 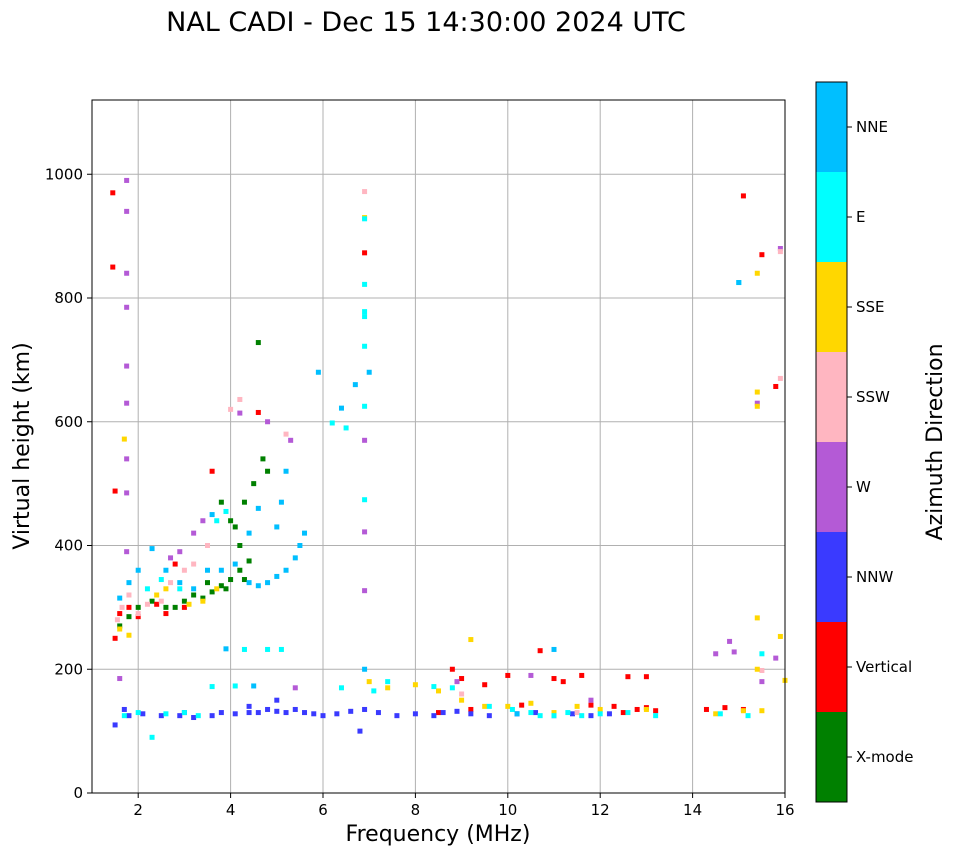 What do you see at coordinates (863, 487) in the screenshot?
I see `colorbar-tick-label: W` at bounding box center [863, 487].